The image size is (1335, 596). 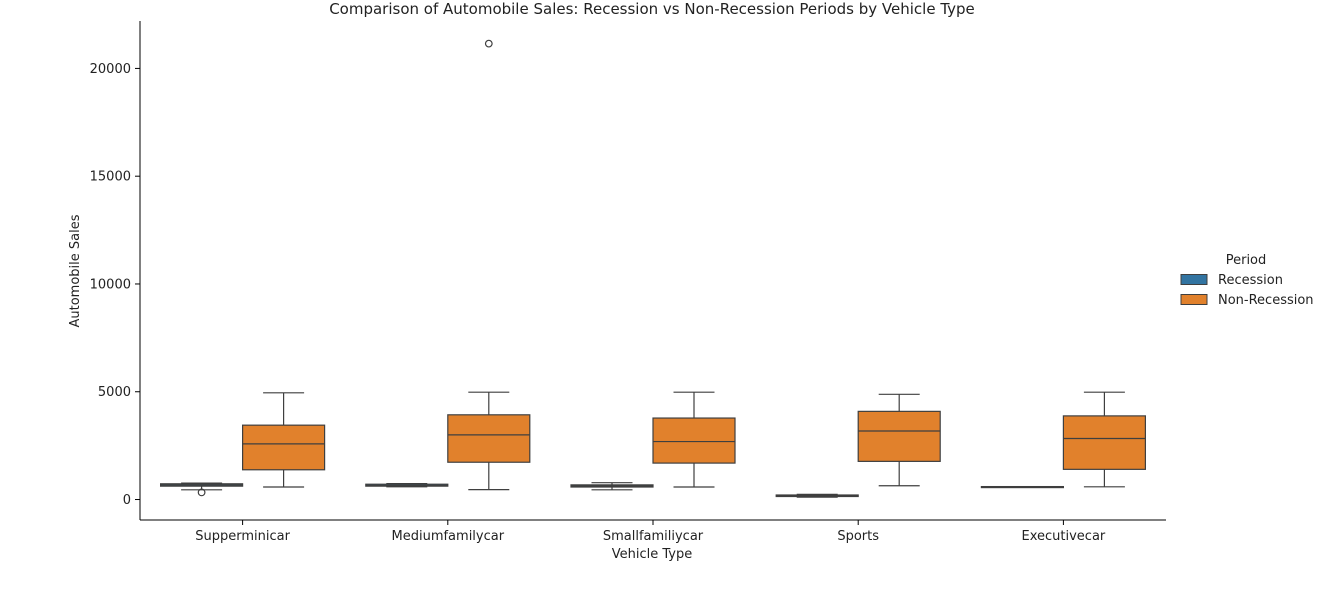 I want to click on x-tick-label: Smallfamiliycar, so click(x=653, y=536).